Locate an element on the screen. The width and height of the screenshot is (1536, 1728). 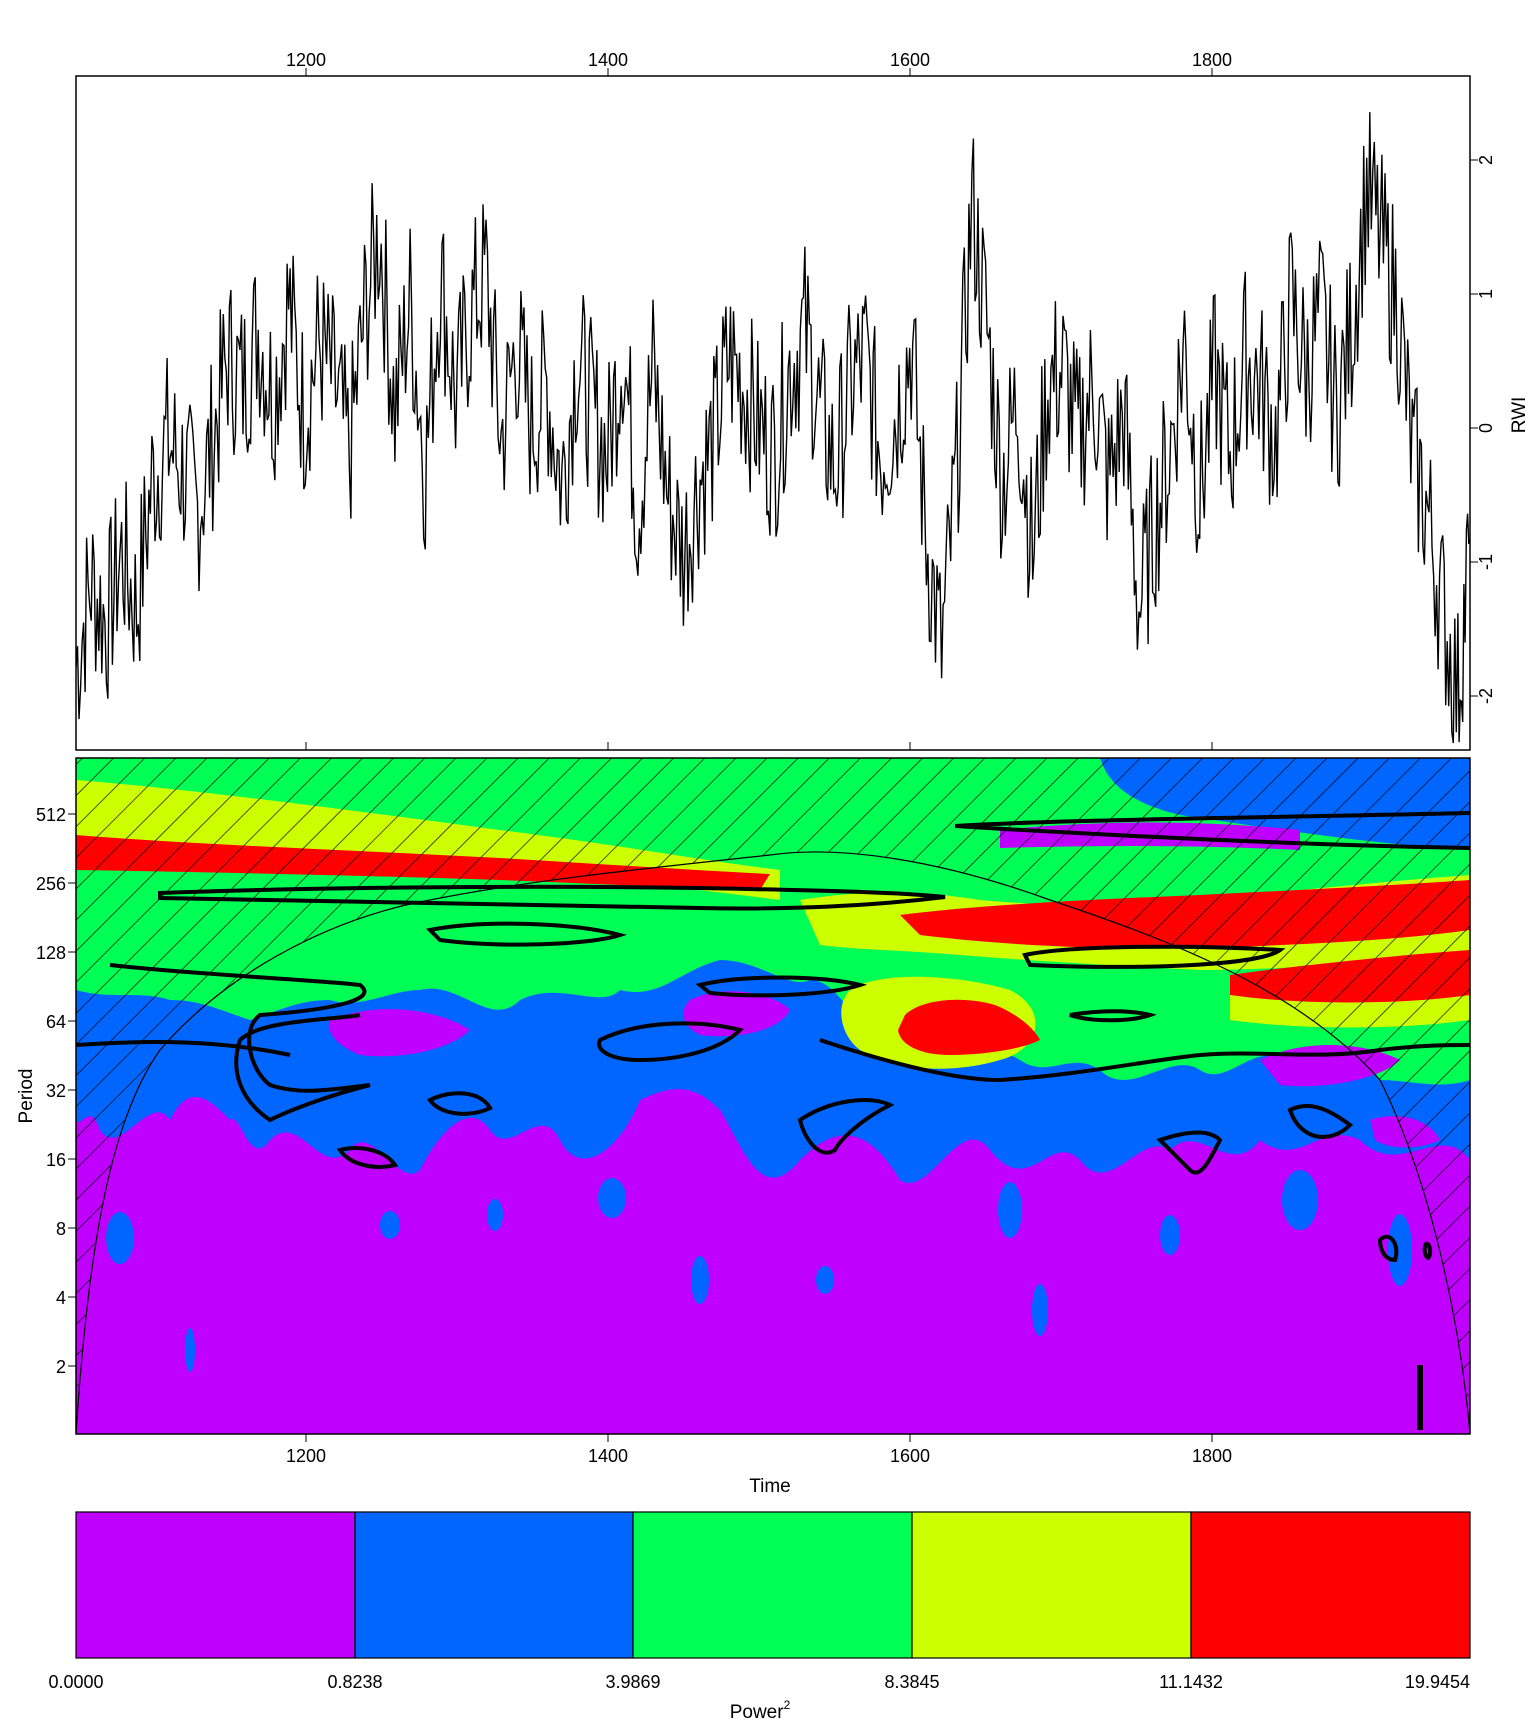
colorbar-tick-label: 8.3845 is located at coordinates (911, 1682).